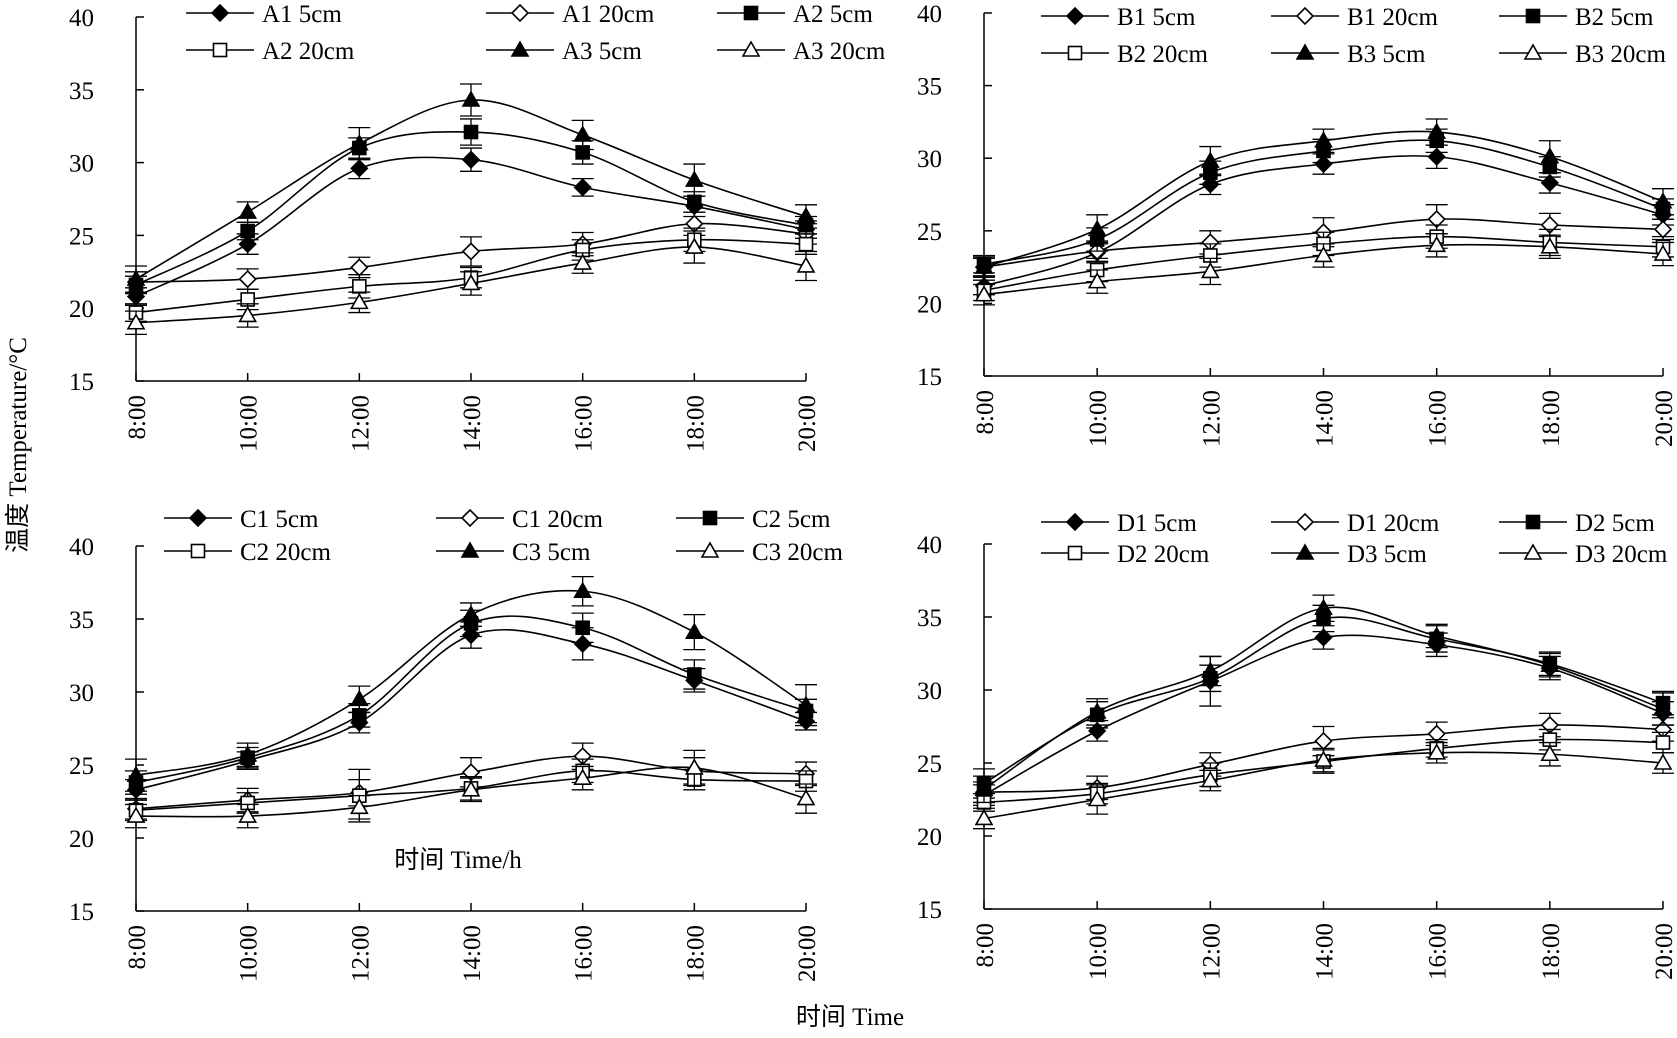 This screenshot has height=1038, width=1677. Describe the element at coordinates (1438, 418) in the screenshot. I see `panel-b-xtick-label: 16:00` at that location.